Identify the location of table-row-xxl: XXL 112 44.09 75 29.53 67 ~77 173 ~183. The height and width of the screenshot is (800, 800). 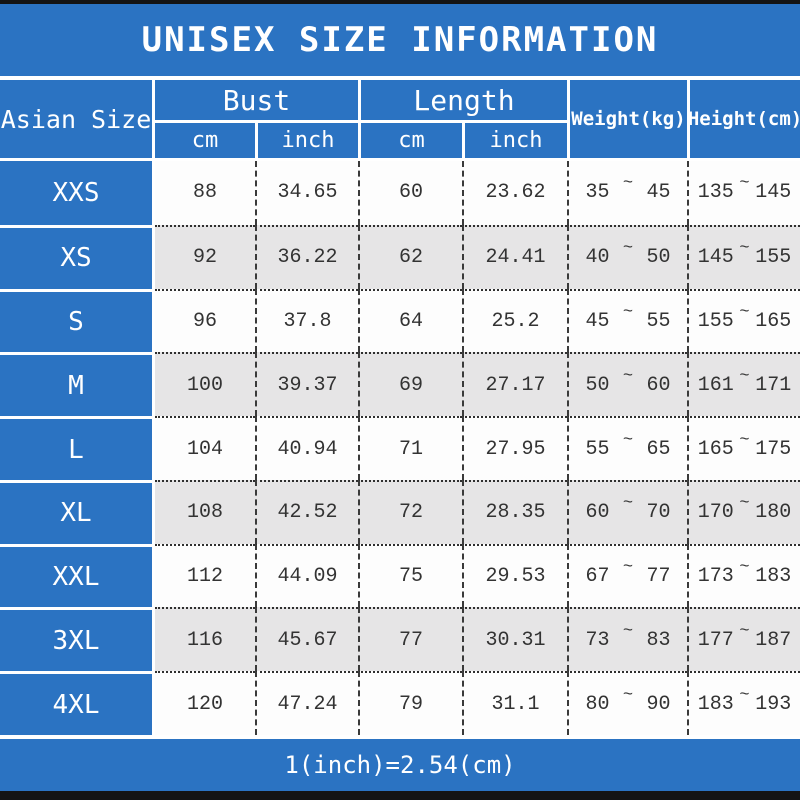
(400, 575).